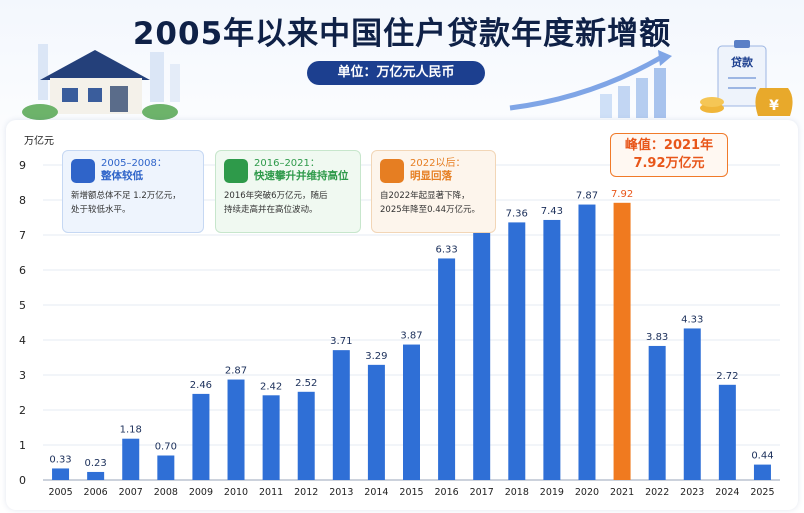 This screenshot has width=804, height=513. I want to click on unit-label: 单位：万亿元人民币, so click(396, 73).